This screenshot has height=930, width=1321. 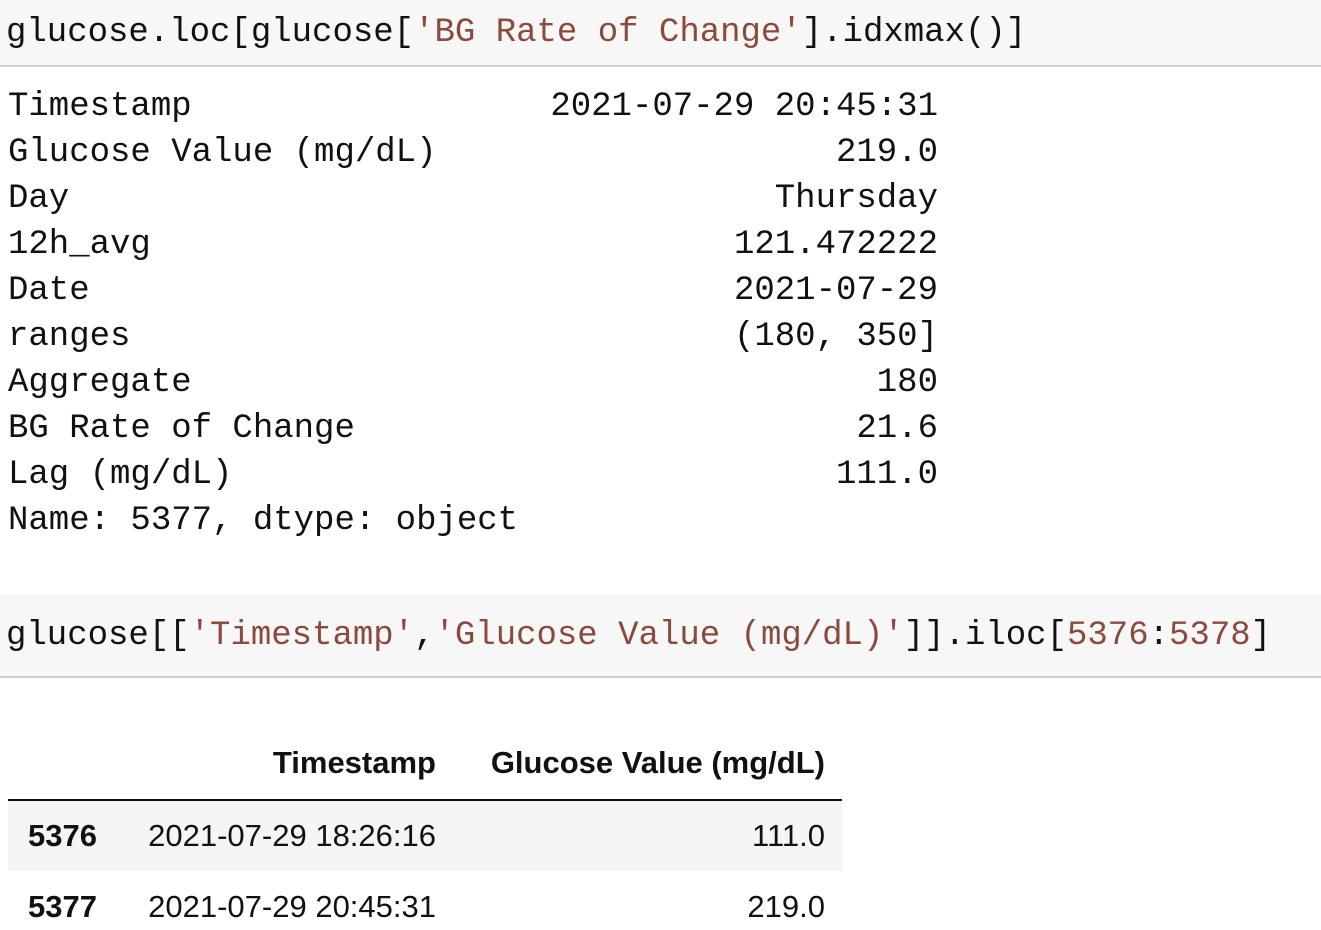 What do you see at coordinates (835, 337) in the screenshot?
I see `series-value: (180, 350]` at bounding box center [835, 337].